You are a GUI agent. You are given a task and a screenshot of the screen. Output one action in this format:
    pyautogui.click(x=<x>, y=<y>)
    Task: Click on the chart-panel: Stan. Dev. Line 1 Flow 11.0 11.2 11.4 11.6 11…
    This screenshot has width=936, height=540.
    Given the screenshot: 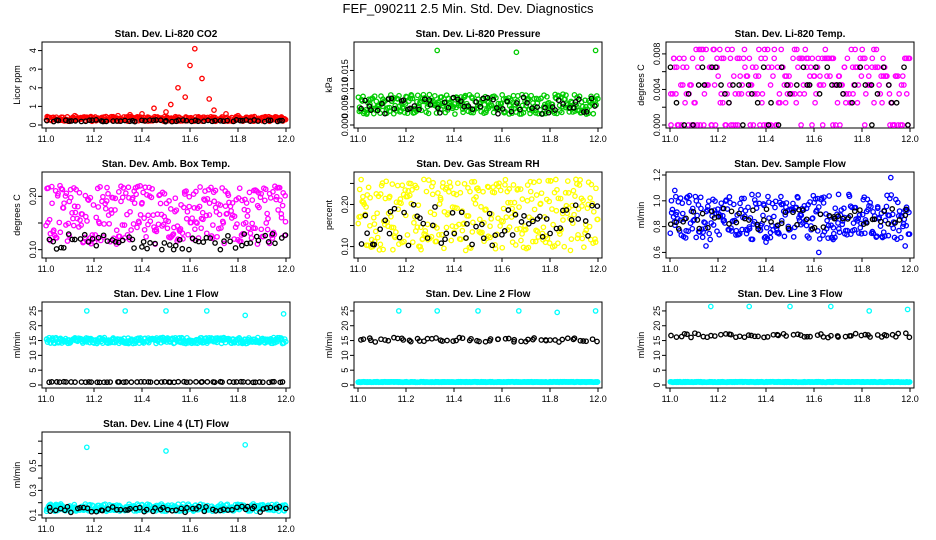 What is the action you would take?
    pyautogui.click(x=153, y=346)
    